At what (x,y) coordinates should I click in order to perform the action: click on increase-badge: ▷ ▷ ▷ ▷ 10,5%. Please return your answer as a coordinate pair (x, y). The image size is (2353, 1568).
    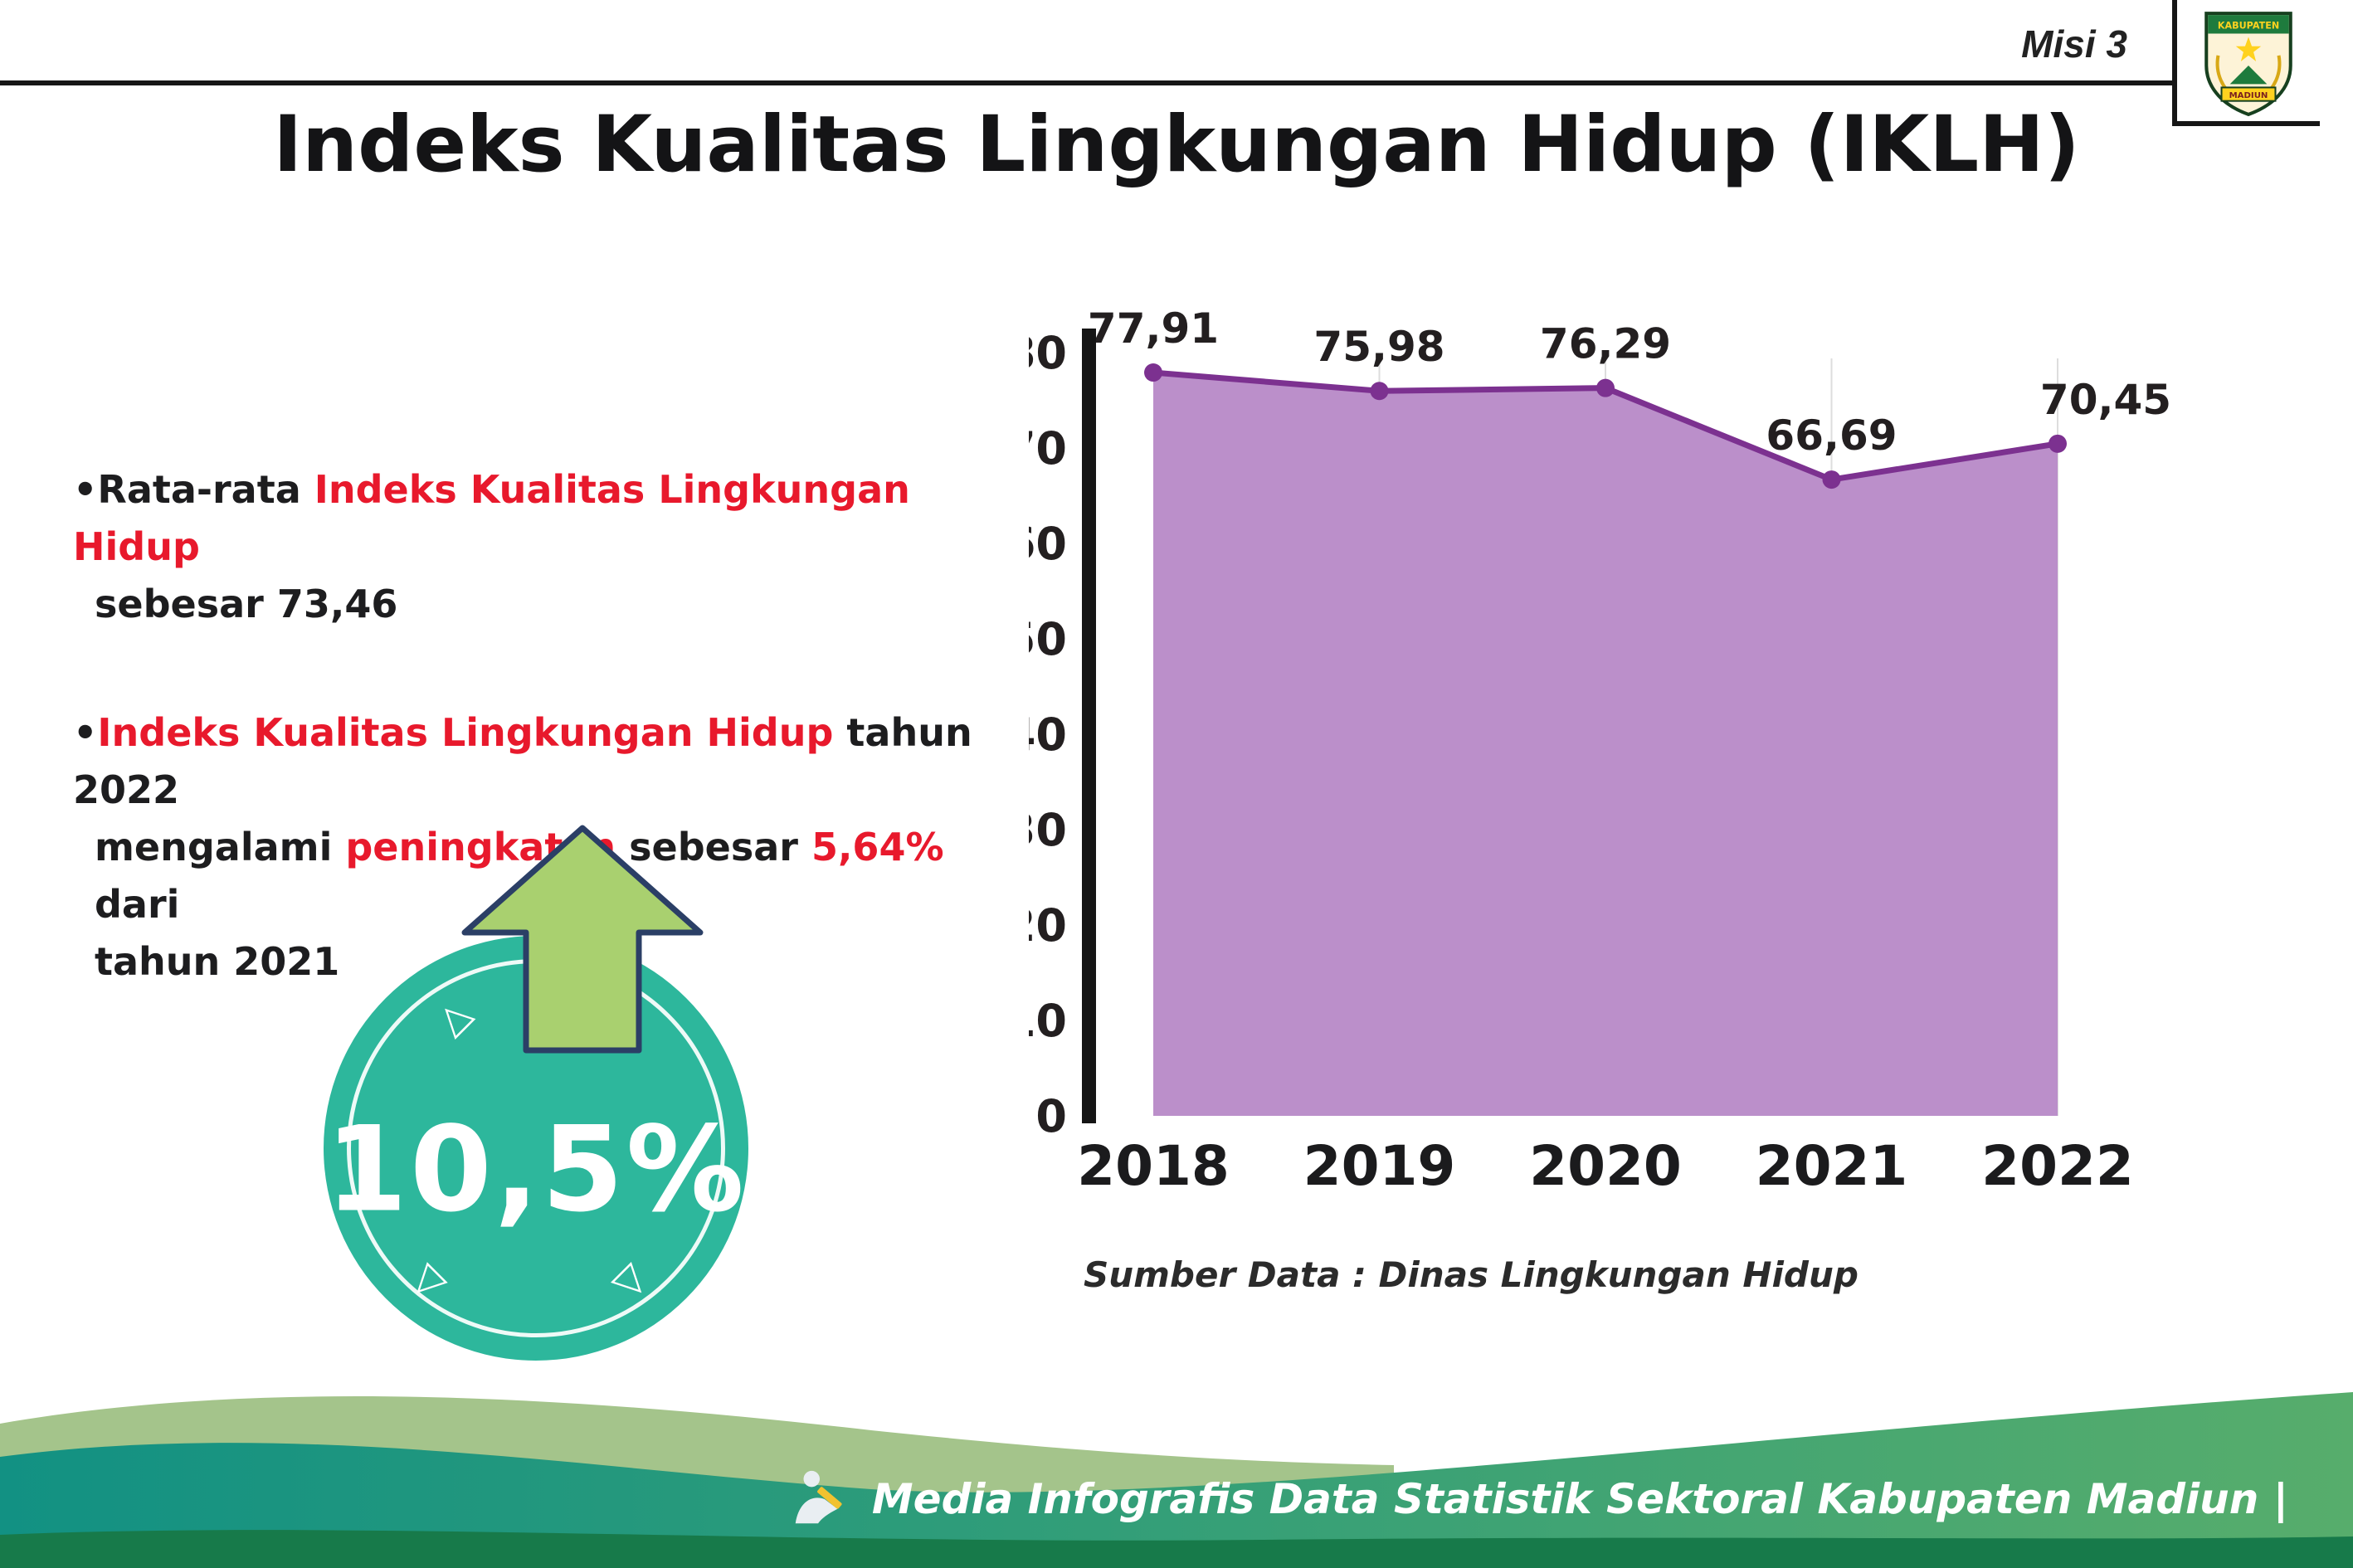
    Looking at the image, I should click on (536, 1148).